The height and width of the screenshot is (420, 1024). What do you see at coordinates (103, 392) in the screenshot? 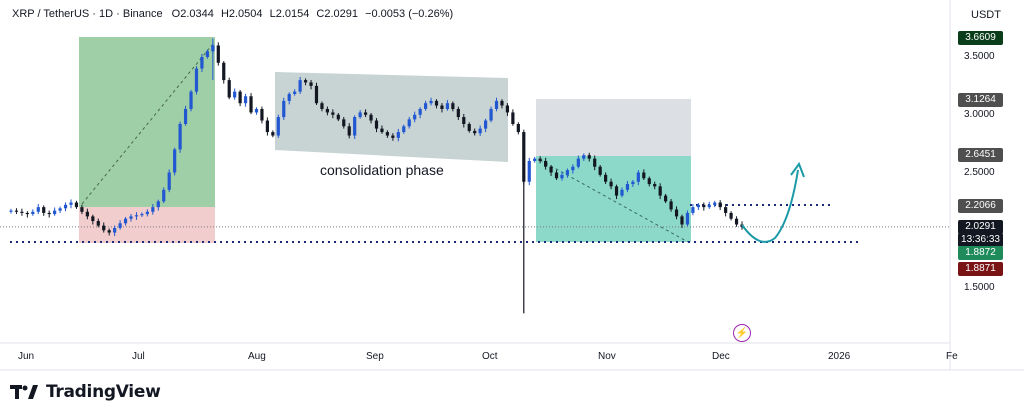
I see `brand-name: TradingView` at bounding box center [103, 392].